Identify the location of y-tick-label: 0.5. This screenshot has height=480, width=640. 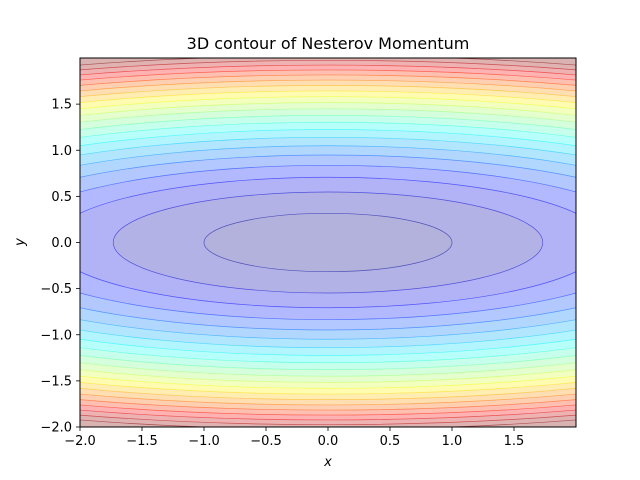
(61, 197).